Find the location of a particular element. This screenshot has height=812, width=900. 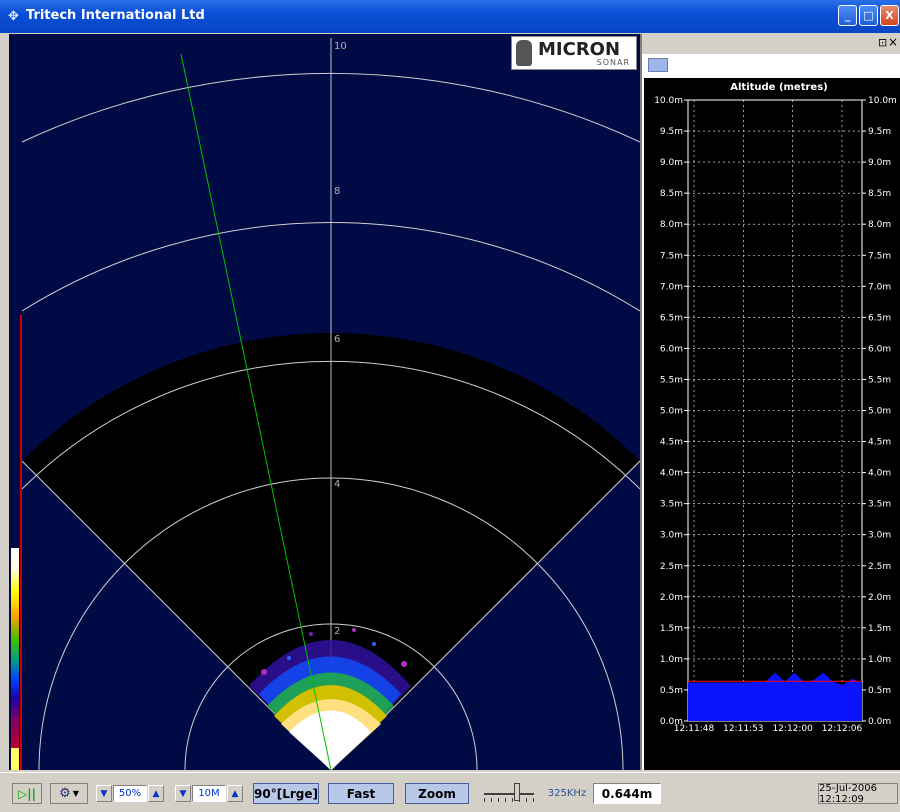

y-tick-label-left: 1.5m is located at coordinates (671, 629).